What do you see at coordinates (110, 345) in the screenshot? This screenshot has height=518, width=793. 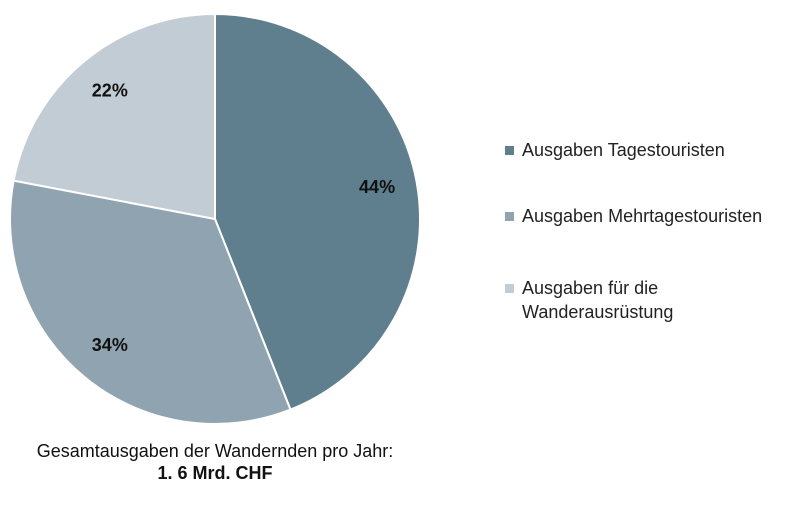 I see `data-label: 34%` at bounding box center [110, 345].